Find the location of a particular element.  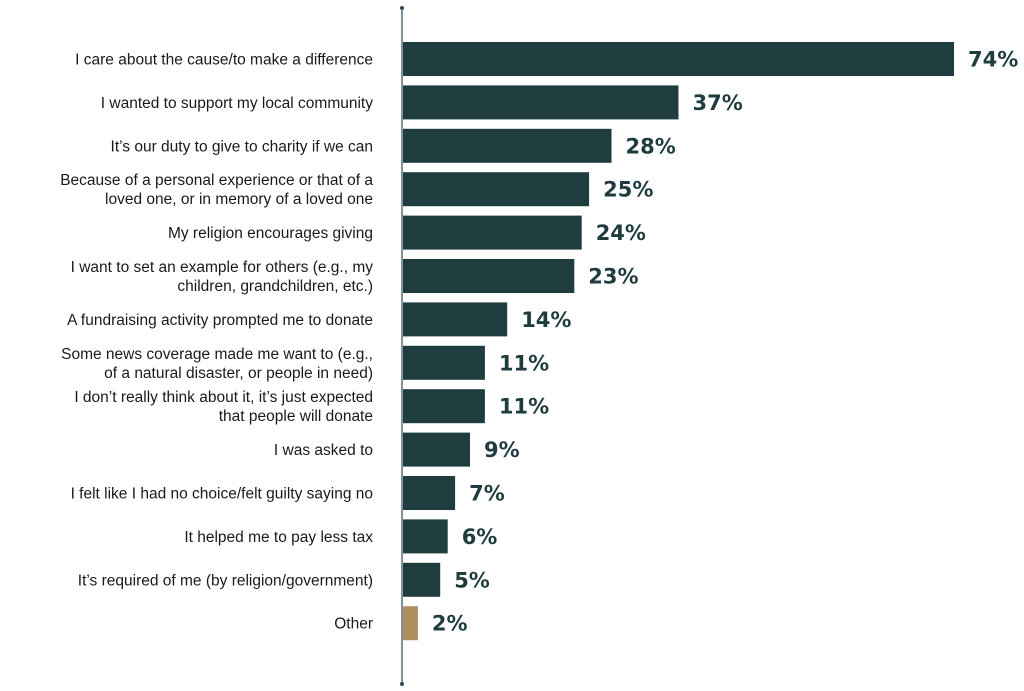

category-label-line: that people will donate is located at coordinates (296, 416).